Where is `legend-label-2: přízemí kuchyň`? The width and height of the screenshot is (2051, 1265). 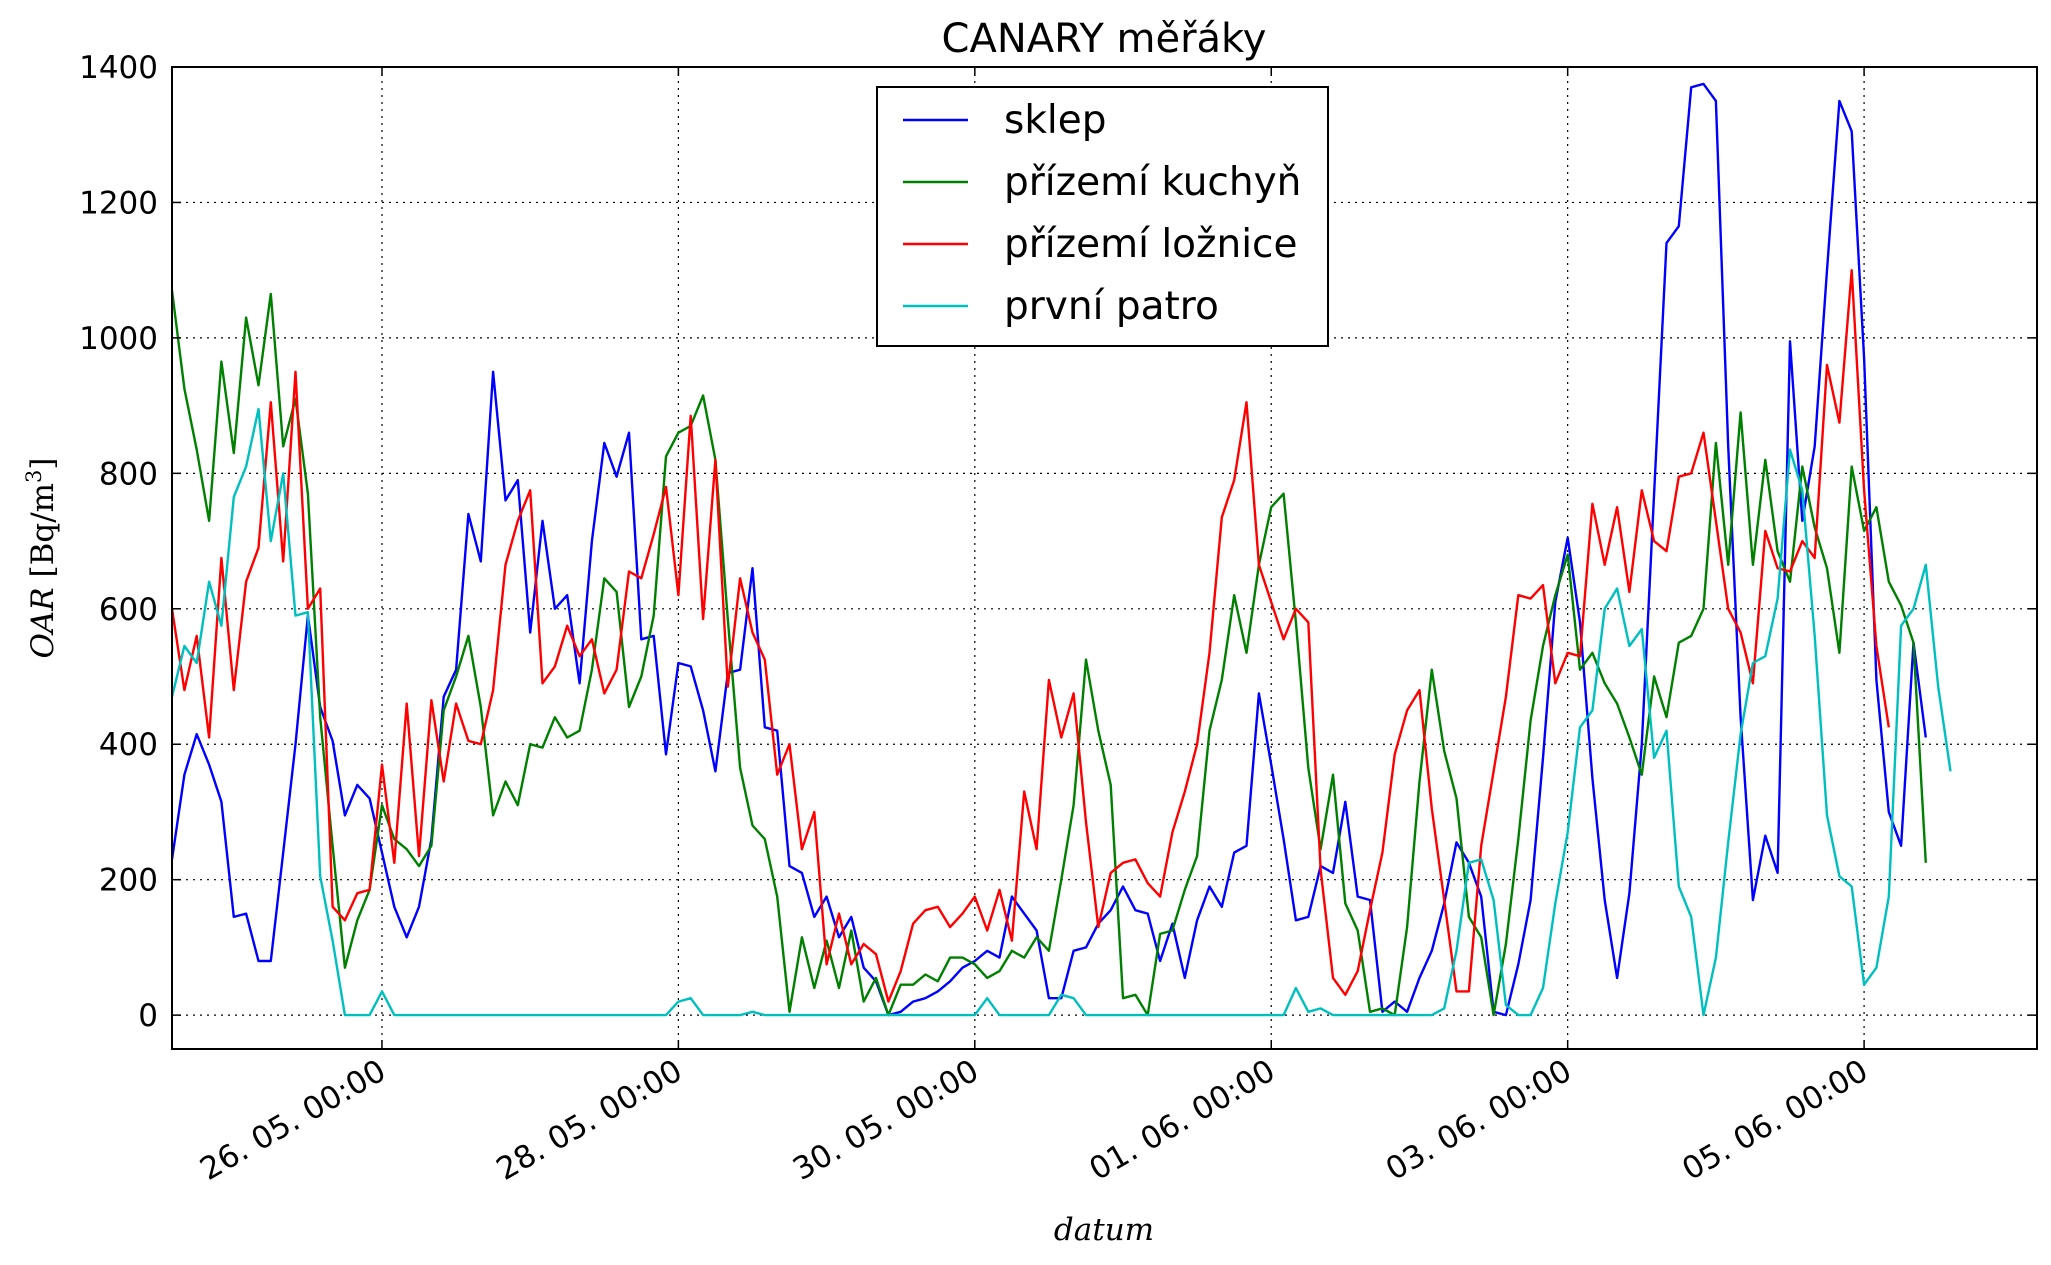 legend-label-2: přízemí kuchyň is located at coordinates (1152, 182).